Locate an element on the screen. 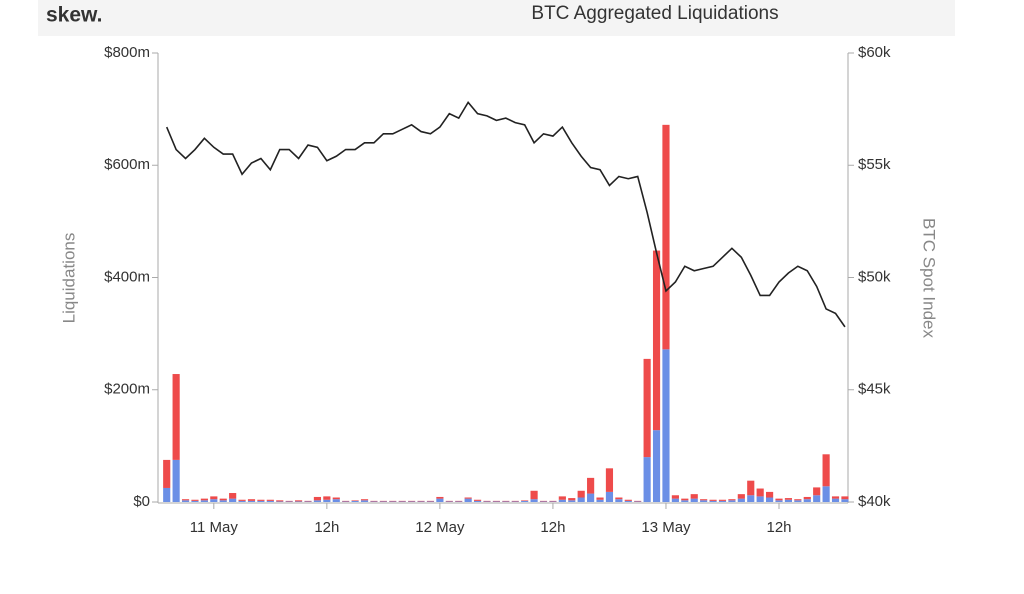 This screenshot has width=1024, height=594. chart-title: BTC Aggregated Liquidations is located at coordinates (654, 13).